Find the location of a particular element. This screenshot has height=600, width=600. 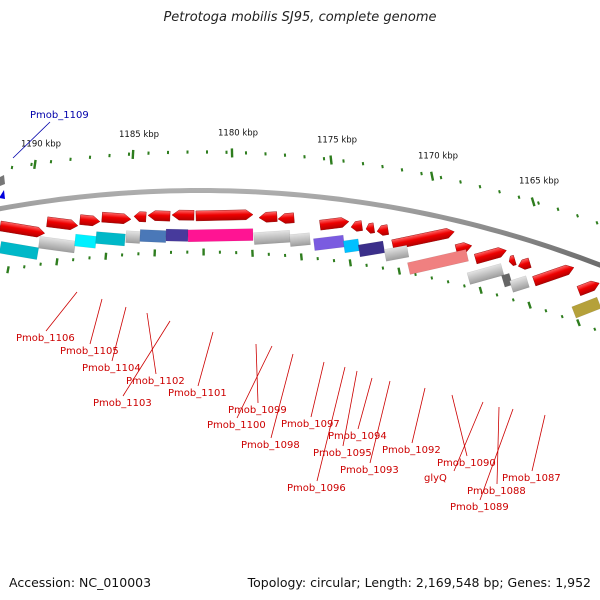

gene-label: Pmob_1098 is located at coordinates (270, 445).